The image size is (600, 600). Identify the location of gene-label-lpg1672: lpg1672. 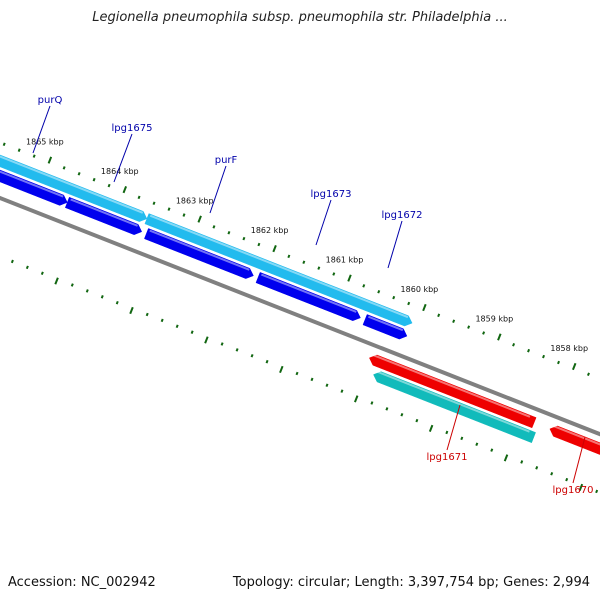
(402, 215).